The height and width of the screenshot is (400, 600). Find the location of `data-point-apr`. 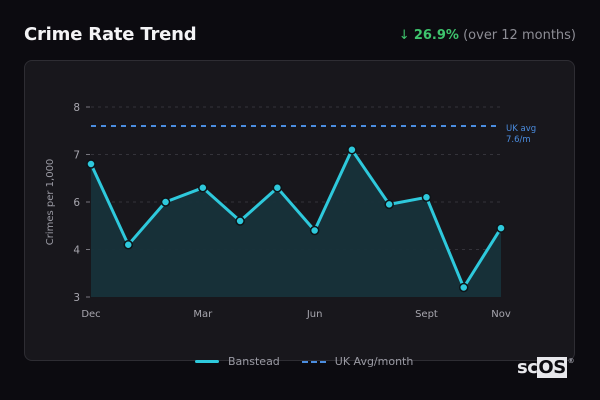

data-point-apr is located at coordinates (240, 221).